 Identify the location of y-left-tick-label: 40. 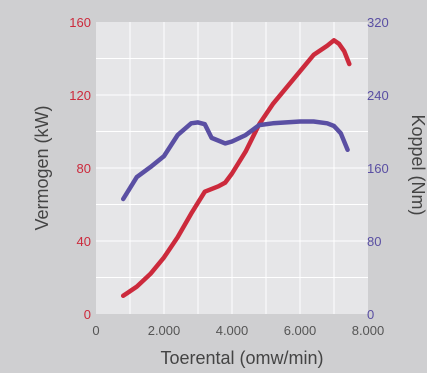
(84, 241).